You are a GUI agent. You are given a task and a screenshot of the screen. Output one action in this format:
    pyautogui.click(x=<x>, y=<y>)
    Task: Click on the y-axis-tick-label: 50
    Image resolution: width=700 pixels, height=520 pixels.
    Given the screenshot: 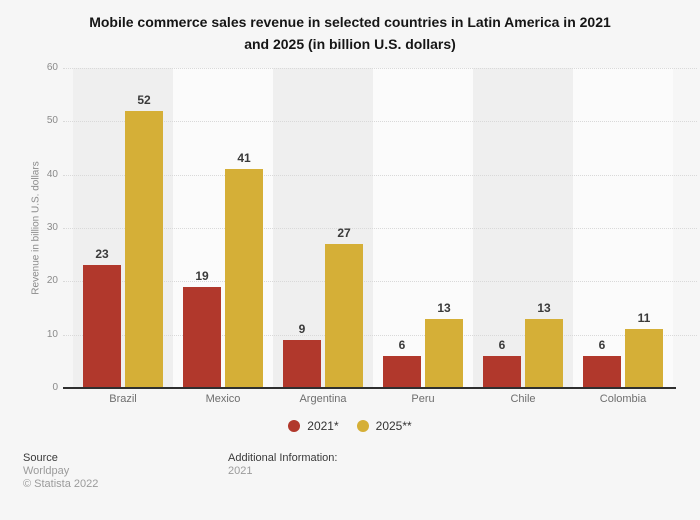 What is the action you would take?
    pyautogui.click(x=52, y=121)
    